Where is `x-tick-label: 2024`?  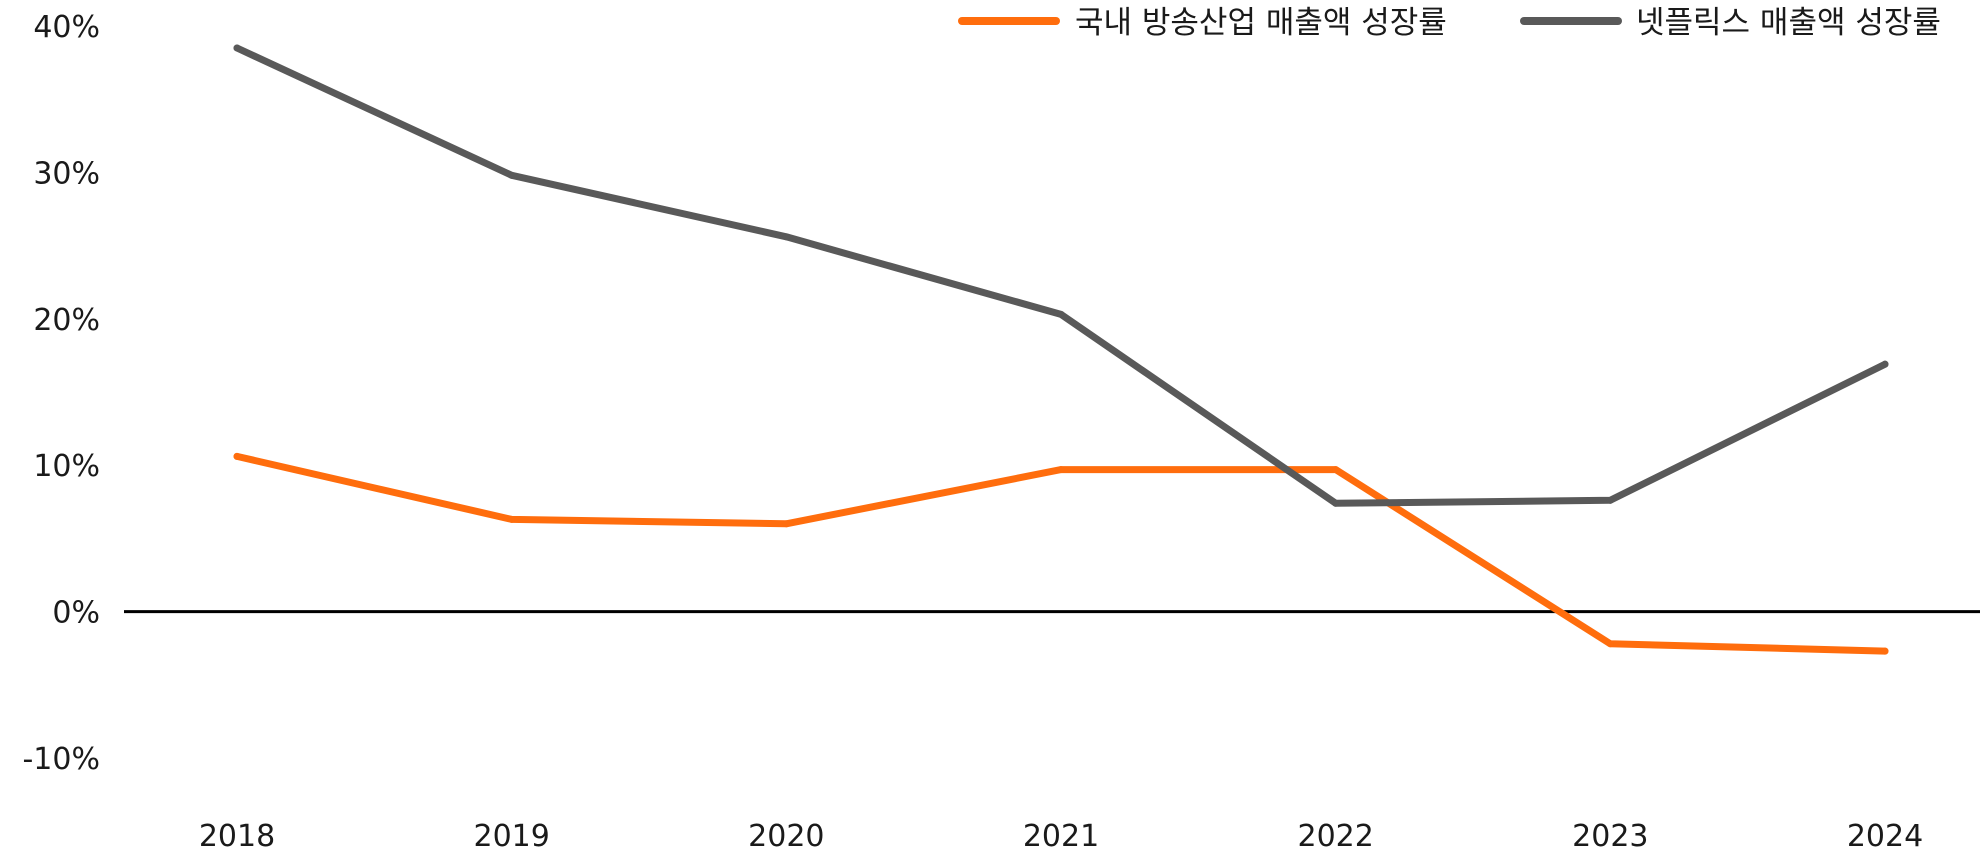 x-tick-label: 2024 is located at coordinates (1885, 833).